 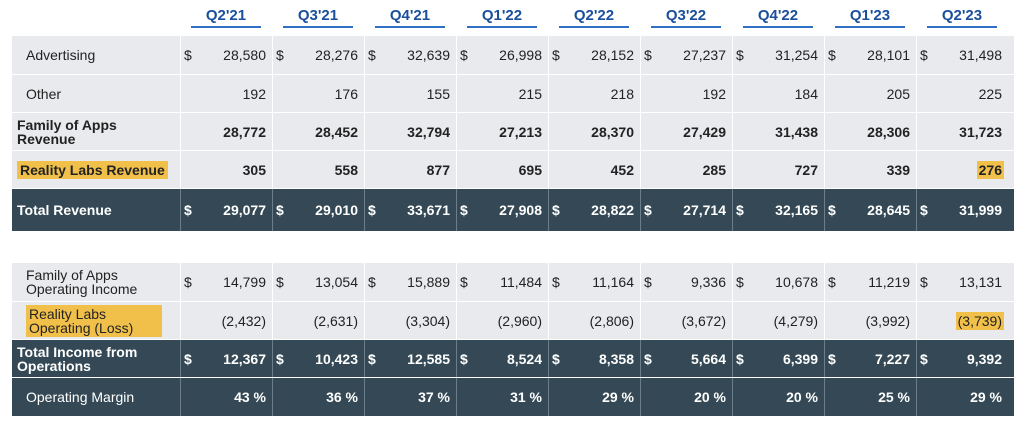 I want to click on row-reality-labs-revenue-value: 695, so click(x=530, y=170).